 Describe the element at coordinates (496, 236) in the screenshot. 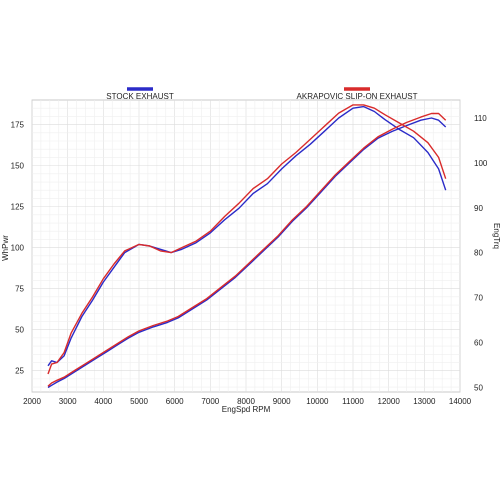

I see `y-right-axis-label: EngTrq` at that location.